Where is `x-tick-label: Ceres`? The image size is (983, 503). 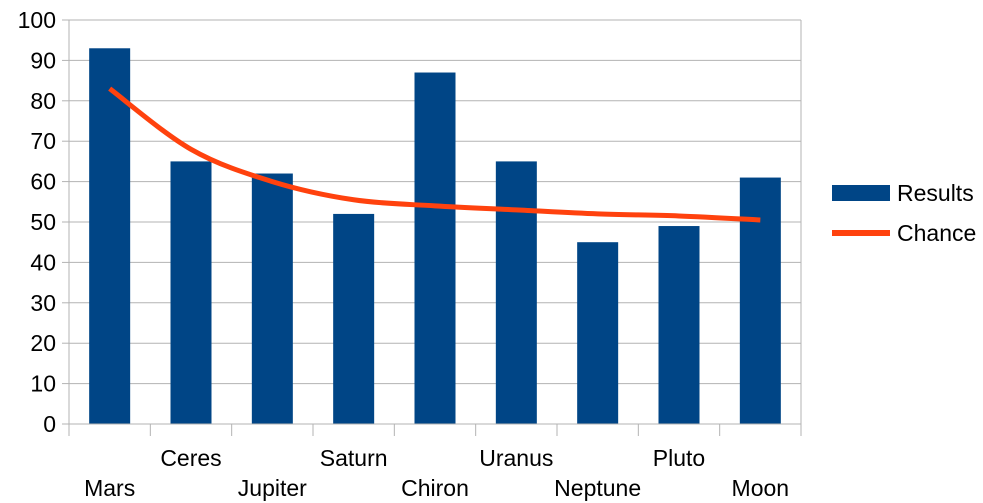
x-tick-label: Ceres is located at coordinates (190, 458).